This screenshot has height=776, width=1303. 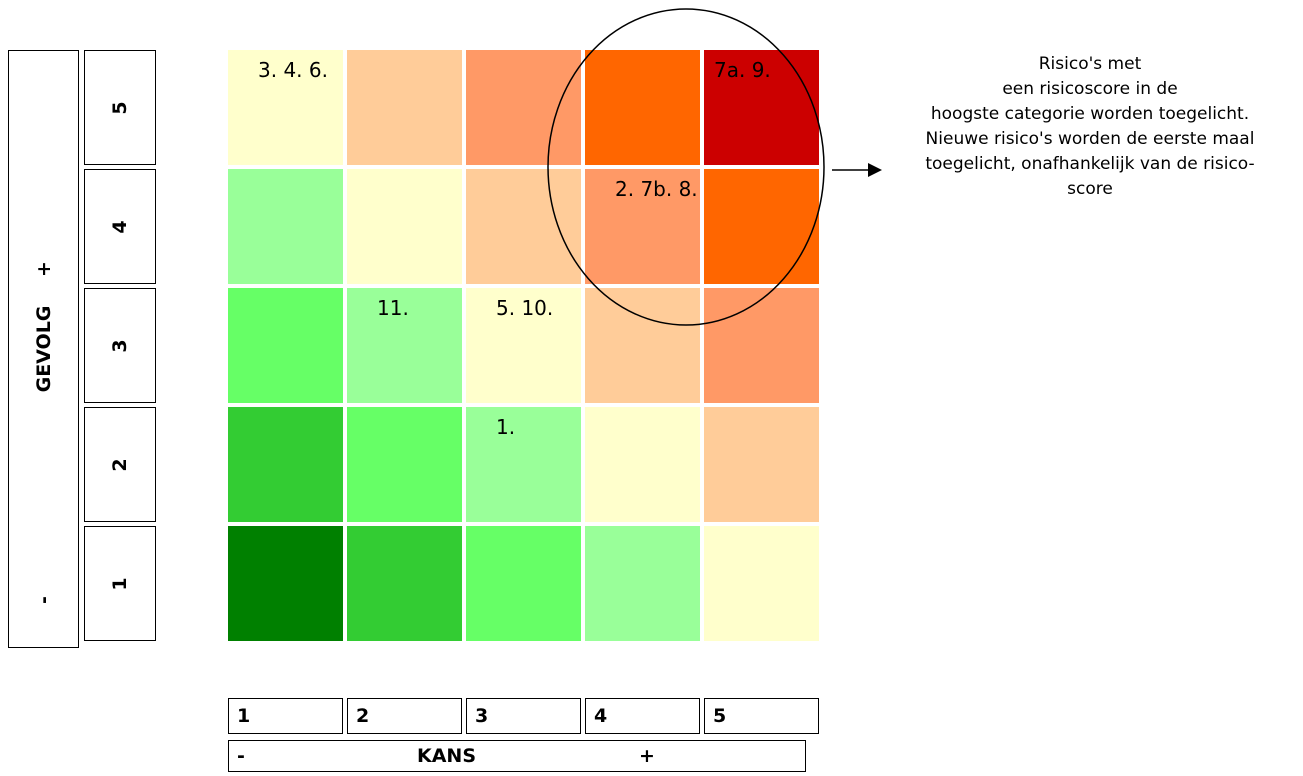 I want to click on matrix-cell-k3-g4, so click(x=523, y=226).